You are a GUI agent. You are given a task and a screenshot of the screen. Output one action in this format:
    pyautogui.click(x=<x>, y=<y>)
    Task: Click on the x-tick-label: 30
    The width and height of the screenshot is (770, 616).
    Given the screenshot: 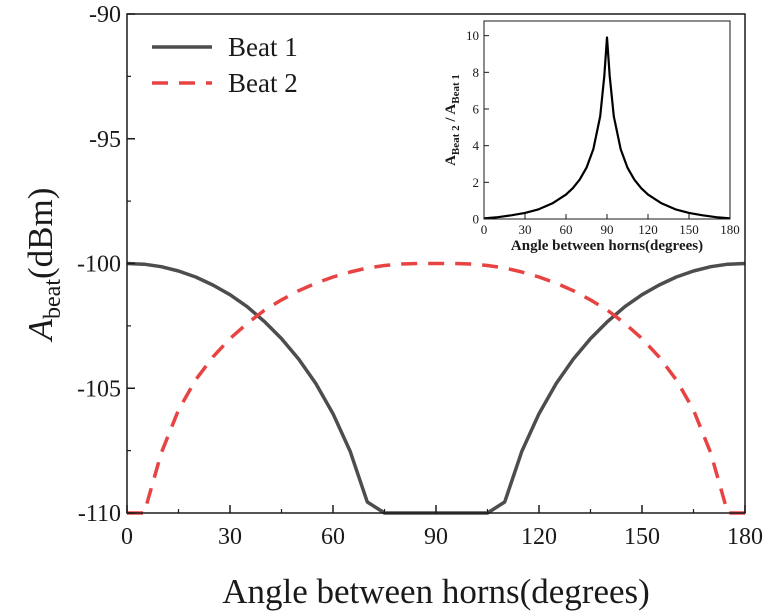 What is the action you would take?
    pyautogui.click(x=230, y=537)
    